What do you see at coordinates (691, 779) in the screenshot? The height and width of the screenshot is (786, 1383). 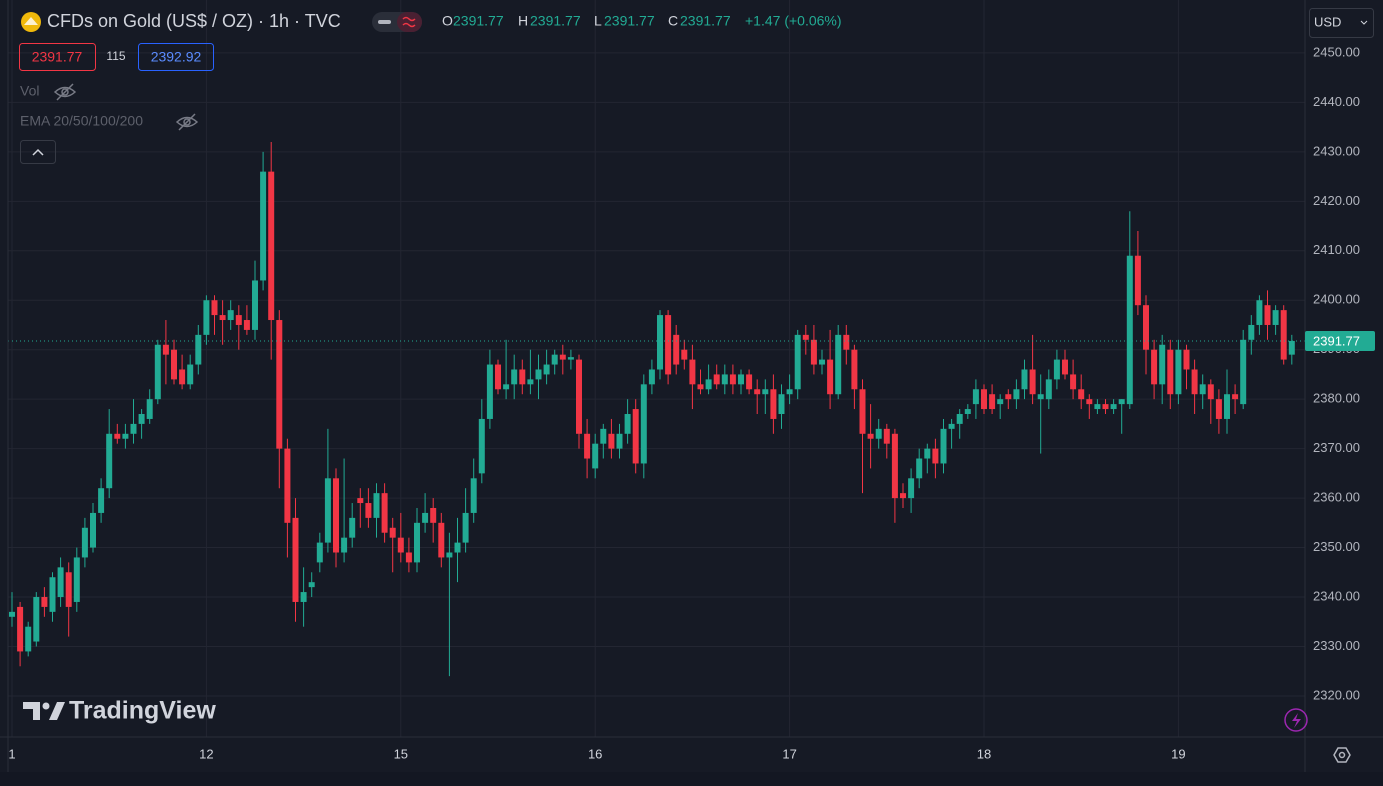 I see `bottom-strip` at bounding box center [691, 779].